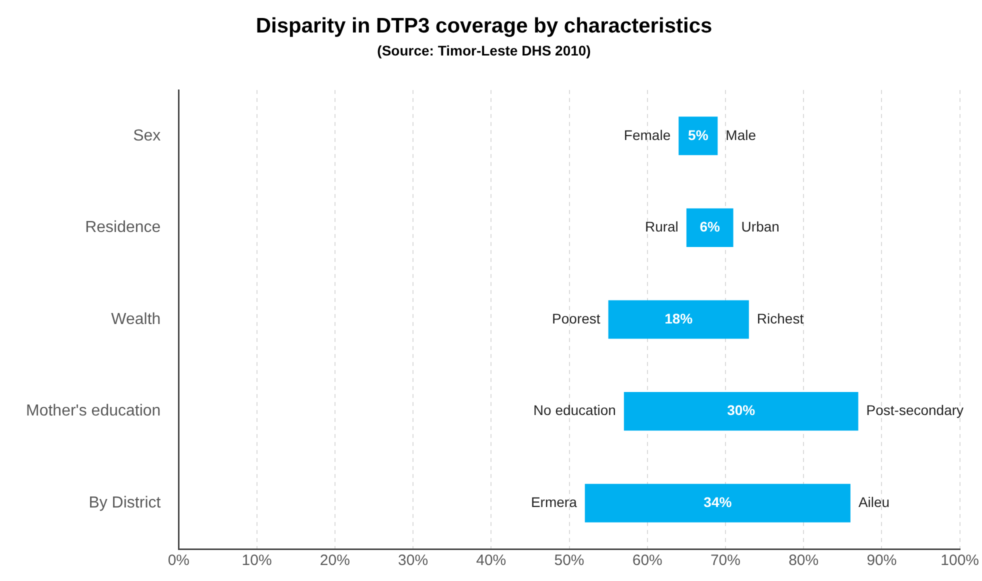  I want to click on data-label: 34%, so click(718, 502).